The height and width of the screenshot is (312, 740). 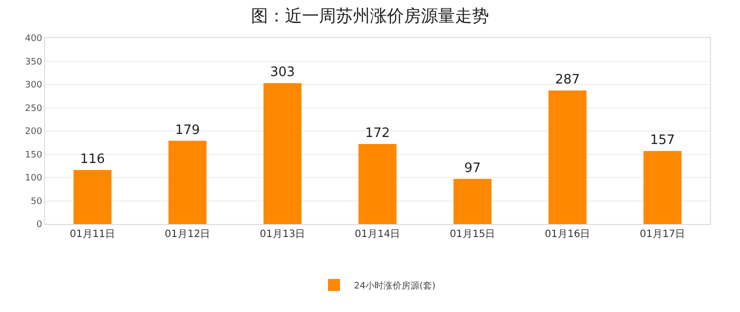 What do you see at coordinates (663, 234) in the screenshot?
I see `x-tick-label: 01月17日` at bounding box center [663, 234].